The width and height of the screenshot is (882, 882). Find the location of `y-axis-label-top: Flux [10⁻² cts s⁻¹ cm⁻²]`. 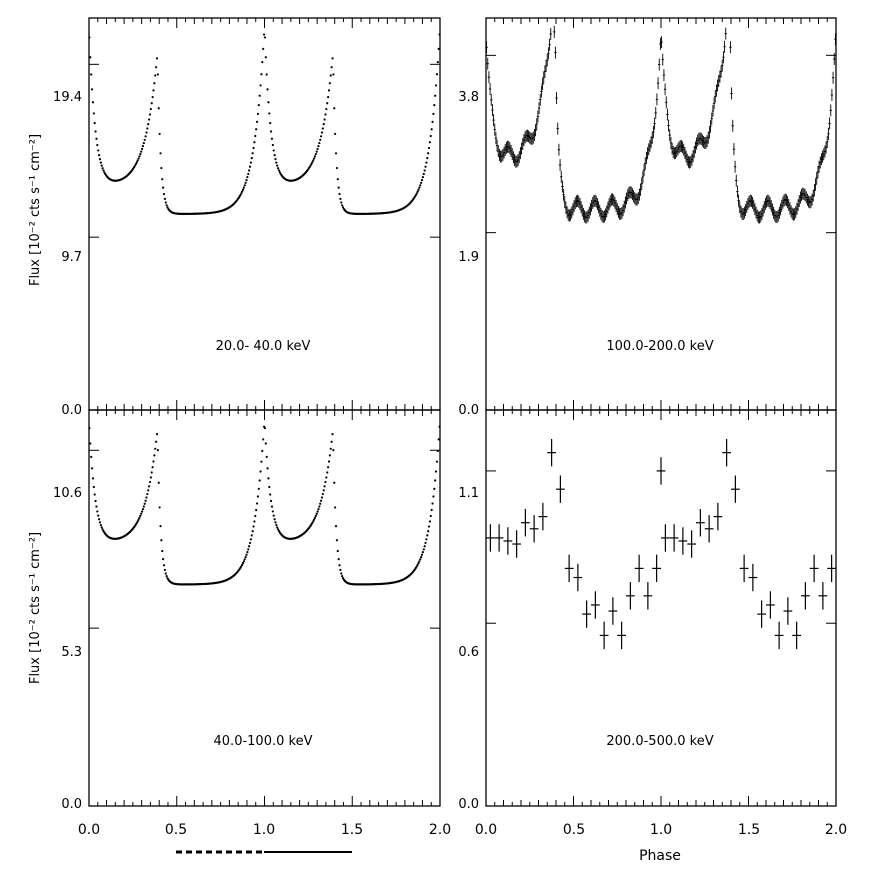

y-axis-label-top: Flux [10⁻² cts s⁻¹ cm⁻²] is located at coordinates (35, 210).